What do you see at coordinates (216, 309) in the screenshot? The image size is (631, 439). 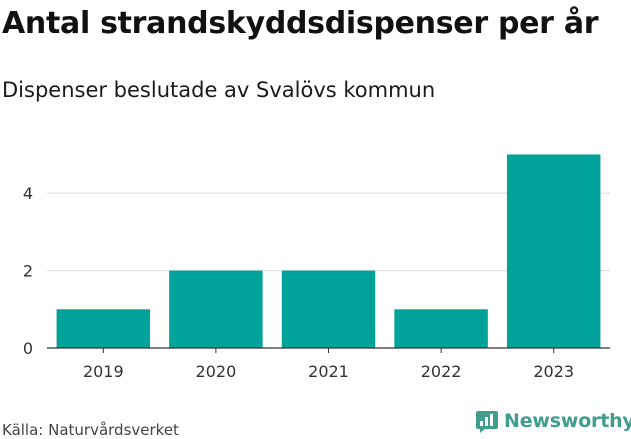 I see `bar-2020` at bounding box center [216, 309].